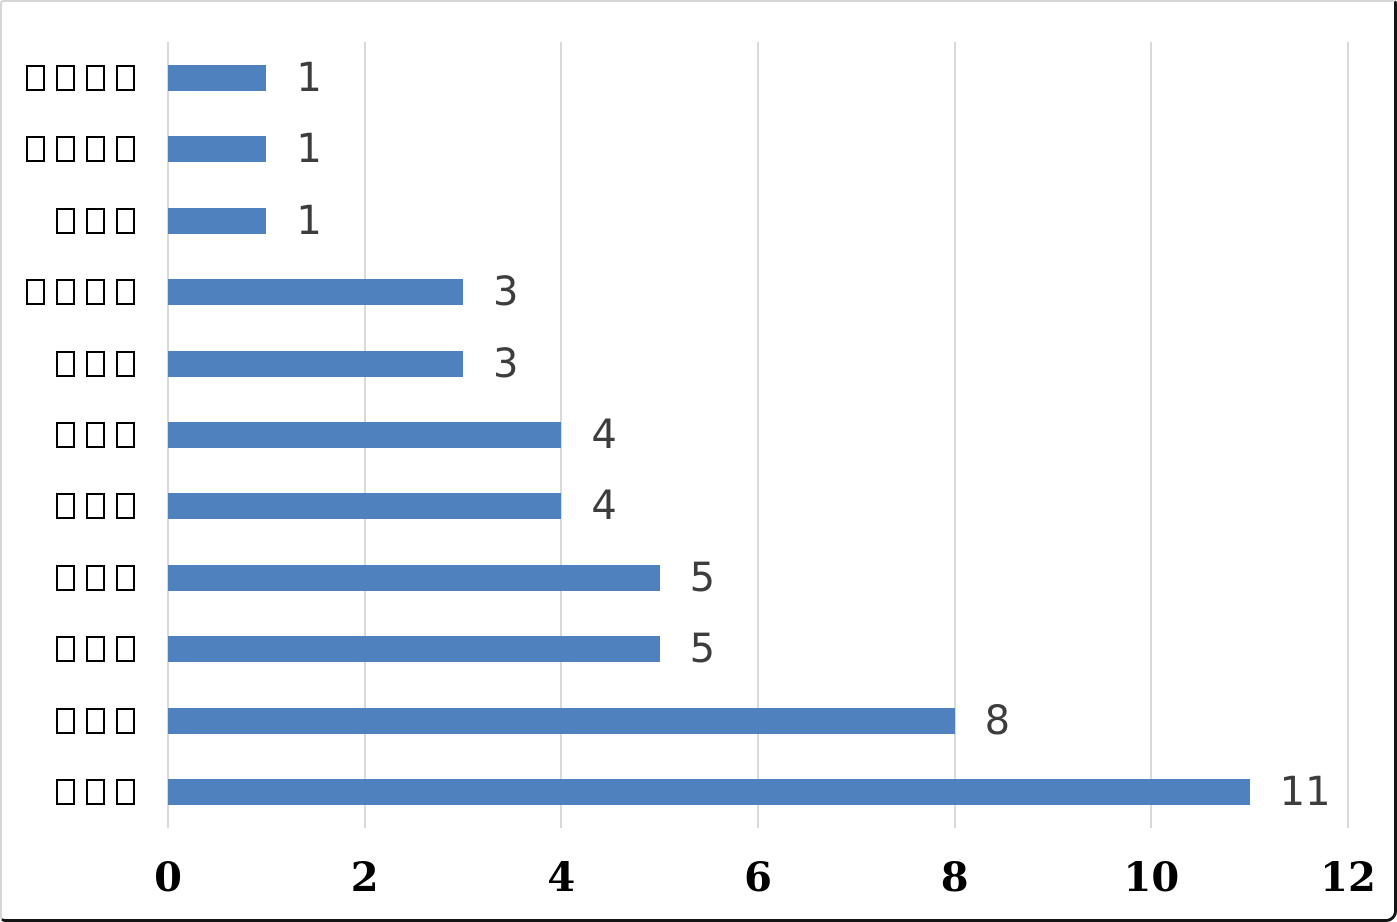  What do you see at coordinates (1151, 877) in the screenshot?
I see `x-axis-tick-label: 10` at bounding box center [1151, 877].